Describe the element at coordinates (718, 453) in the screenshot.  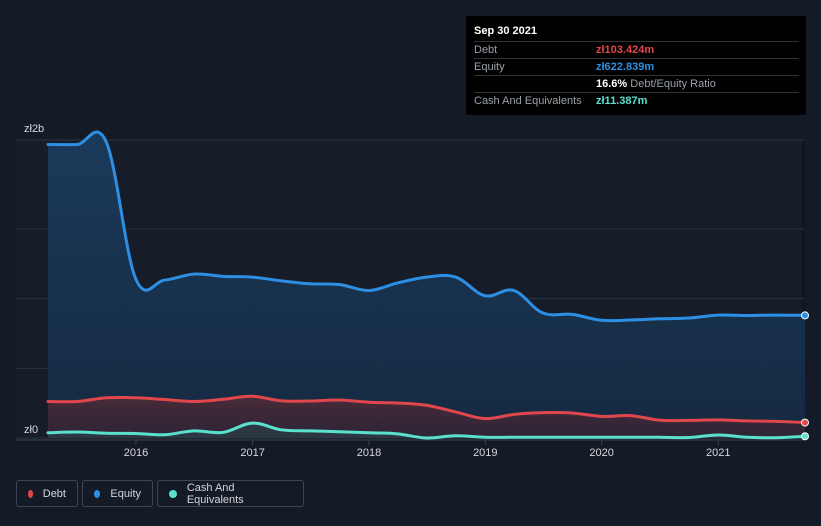
I see `x-tick-label-2021: 2021` at that location.